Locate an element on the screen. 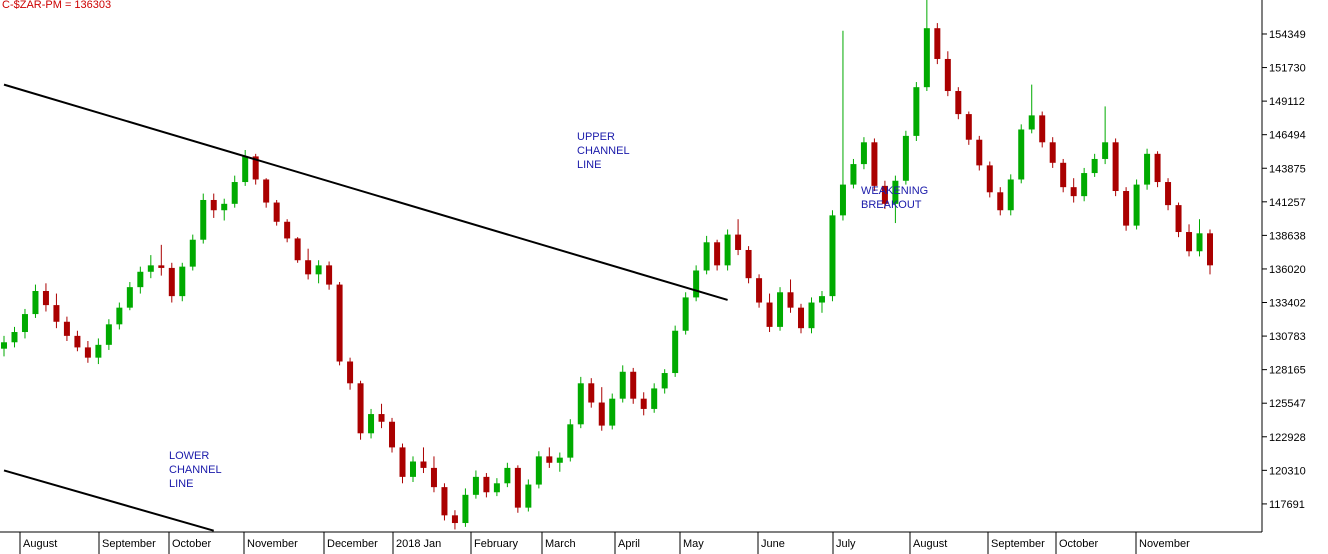 The height and width of the screenshot is (554, 1328). y-tick-label: 154349 is located at coordinates (1287, 35).